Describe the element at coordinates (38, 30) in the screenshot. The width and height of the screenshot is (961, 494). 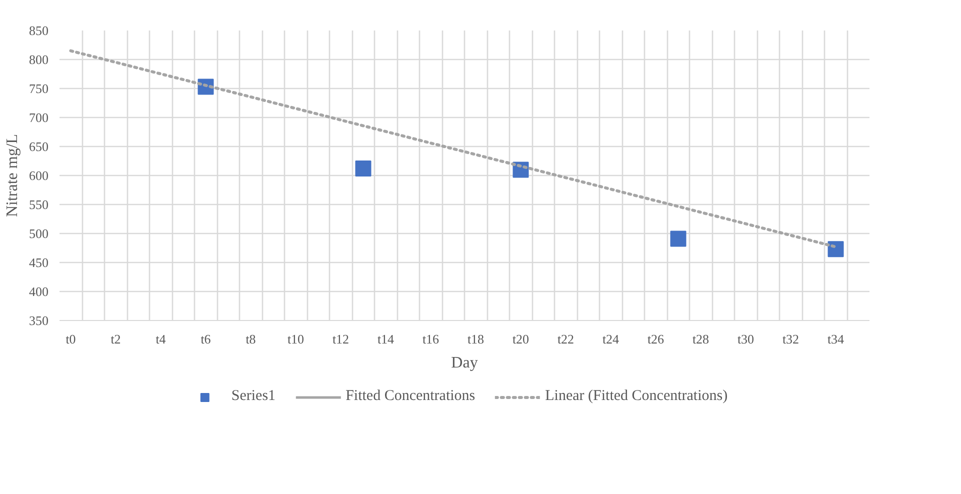
I see `y-tick-label: 850` at that location.